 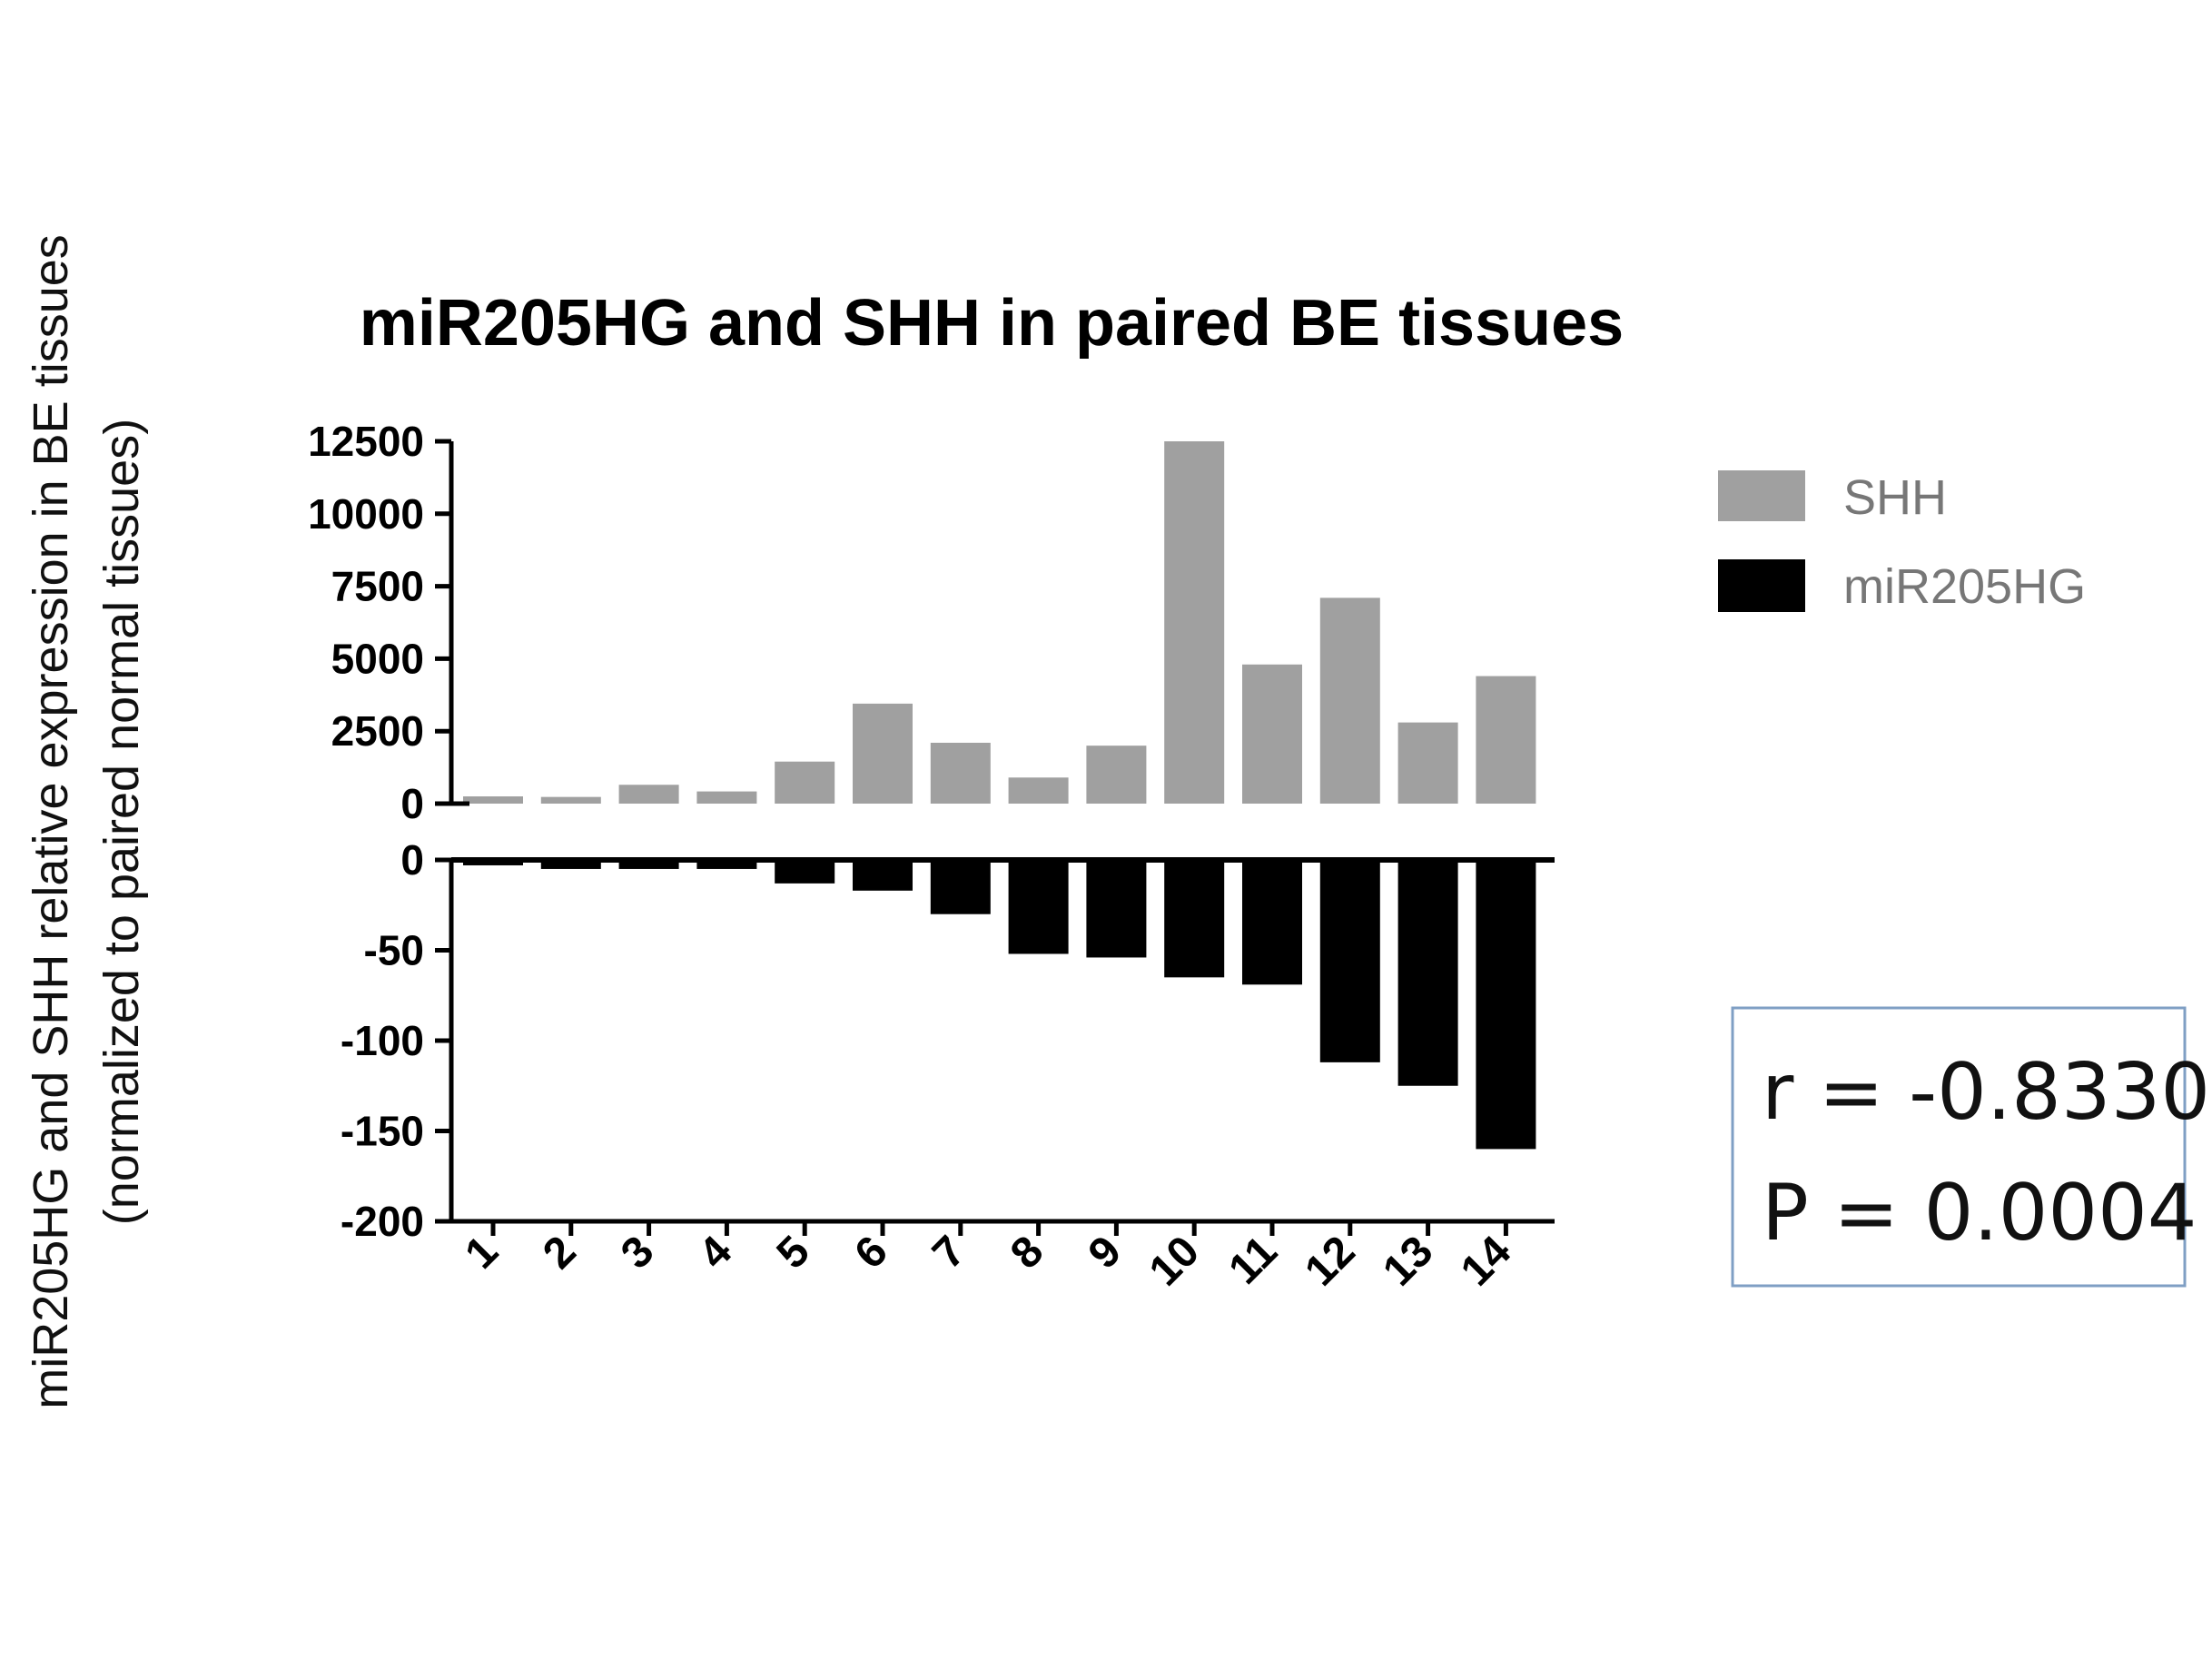 What do you see at coordinates (1964, 587) in the screenshot?
I see `legend-label-mir205hg: miR205HG` at bounding box center [1964, 587].